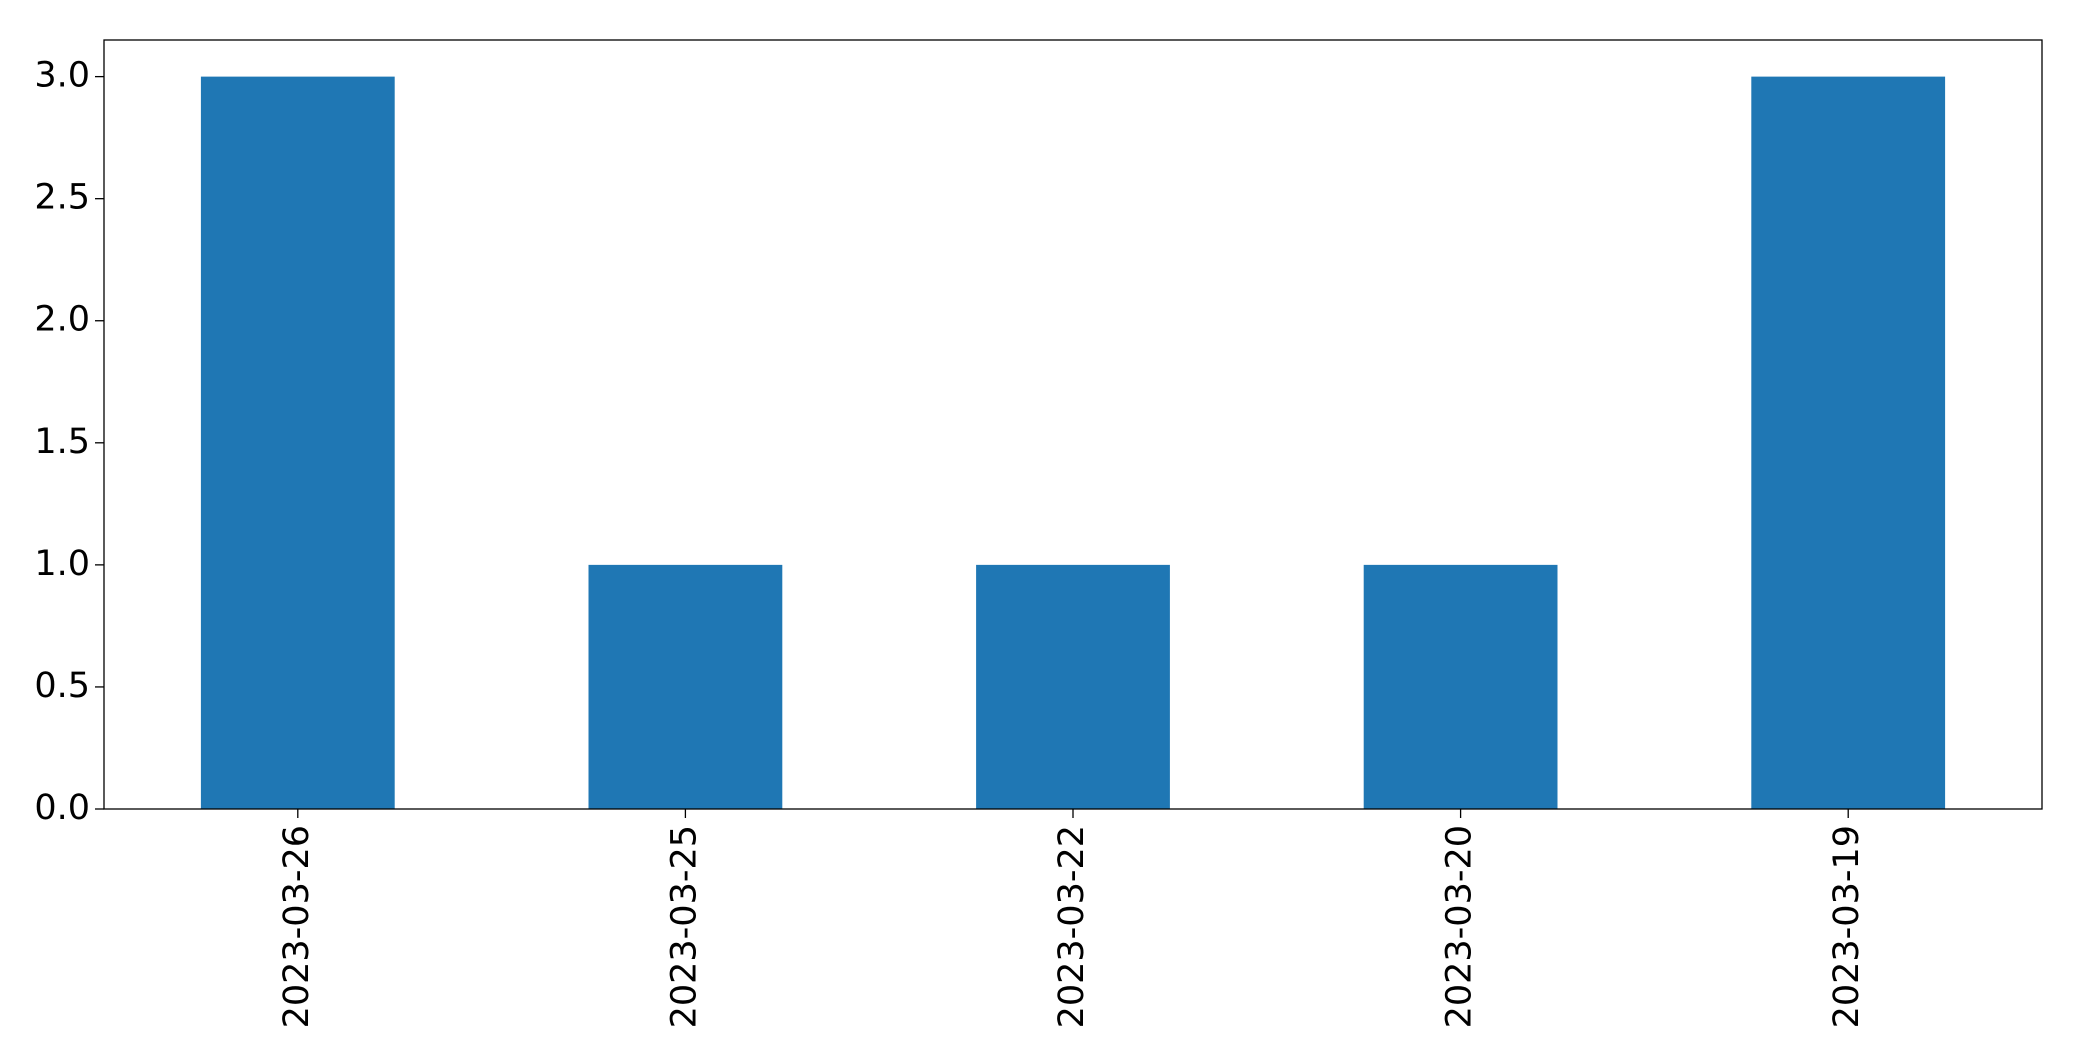 The height and width of the screenshot is (1061, 2082). Describe the element at coordinates (1847, 926) in the screenshot. I see `x-tick-label: 2023-03-19` at that location.